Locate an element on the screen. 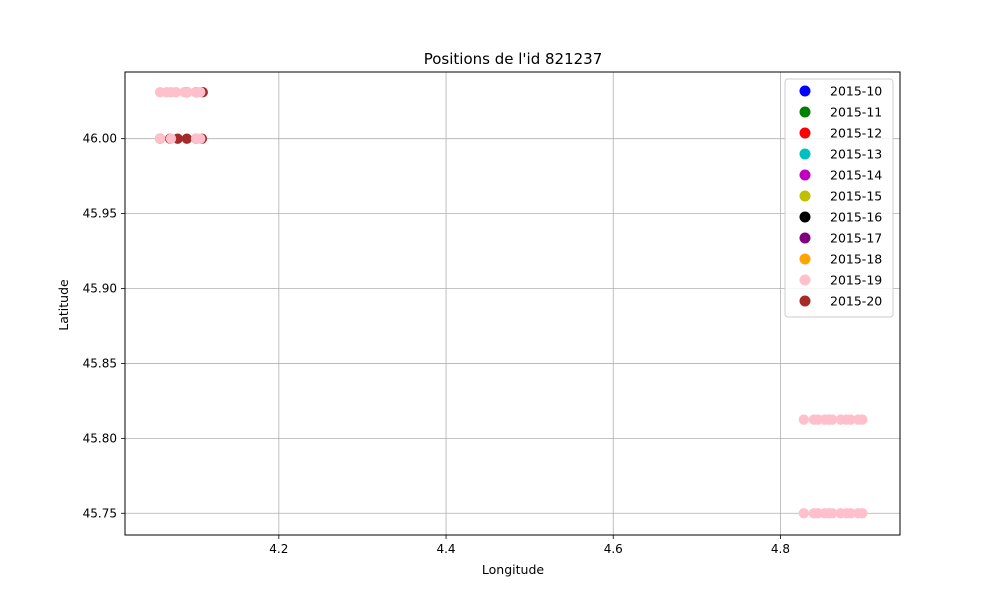 The image size is (1000, 600). x-tick-label: 4.4 is located at coordinates (445, 549).